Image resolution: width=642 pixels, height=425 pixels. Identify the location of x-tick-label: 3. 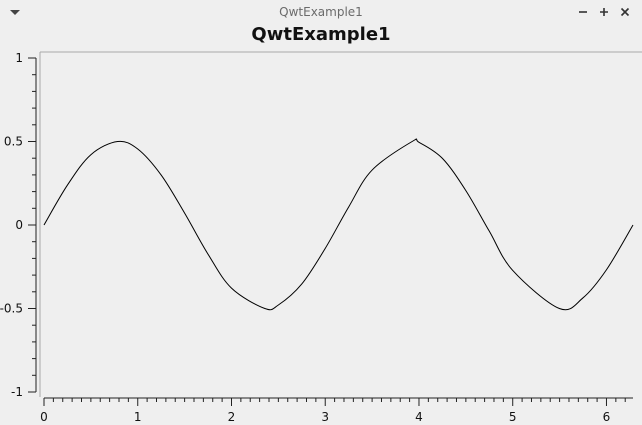
(325, 417).